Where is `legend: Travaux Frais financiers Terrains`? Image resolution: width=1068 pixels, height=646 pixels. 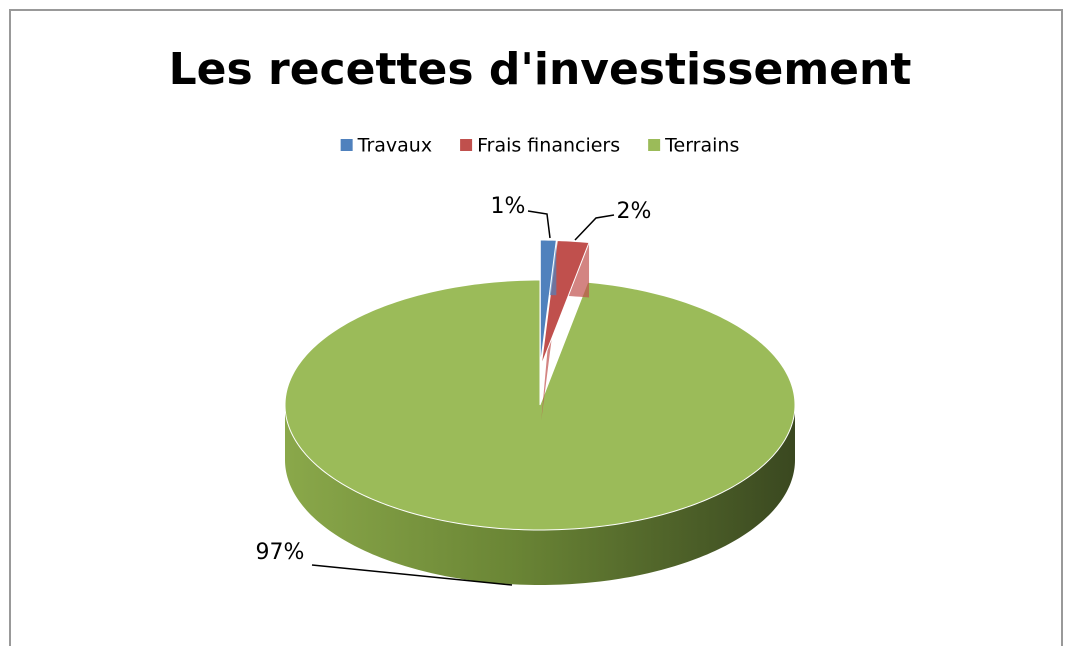
legend: Travaux Frais financiers Terrains is located at coordinates (539, 146).